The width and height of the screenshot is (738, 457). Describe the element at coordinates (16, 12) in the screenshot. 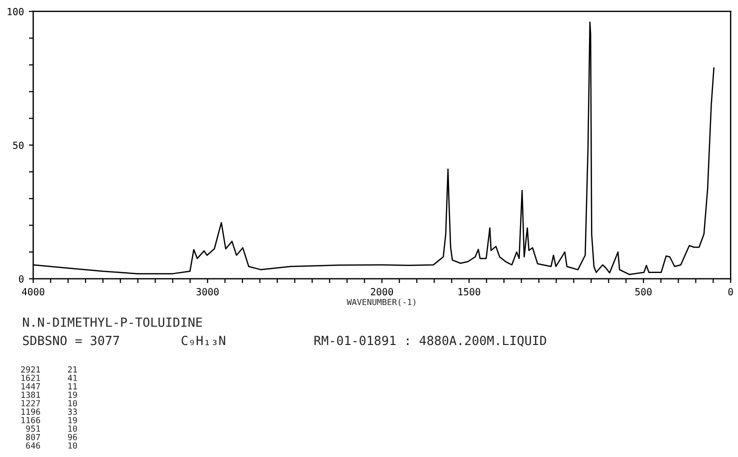

I see `y-tick-label: 100` at that location.